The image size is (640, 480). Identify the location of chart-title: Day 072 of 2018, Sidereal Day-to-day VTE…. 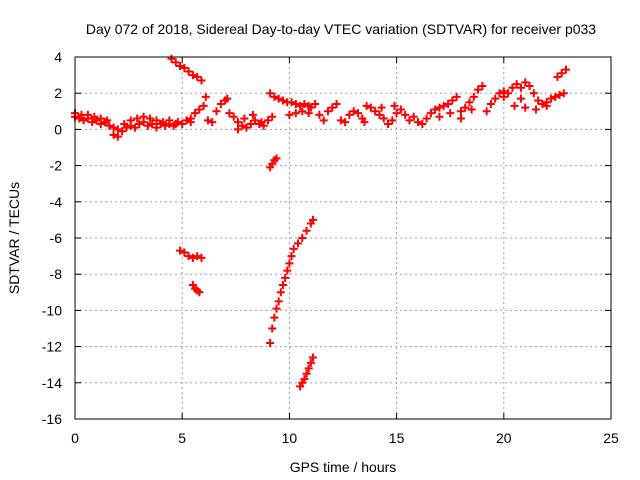
(341, 29).